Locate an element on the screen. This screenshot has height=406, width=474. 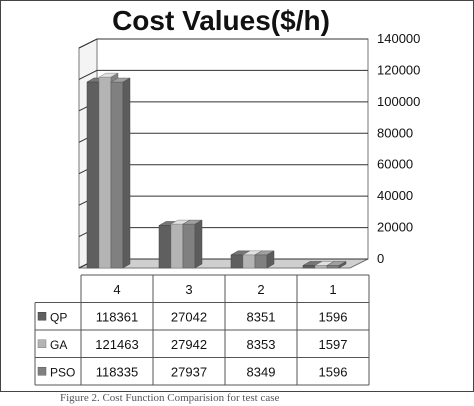
y-tick-label: 100000 is located at coordinates (398, 101).